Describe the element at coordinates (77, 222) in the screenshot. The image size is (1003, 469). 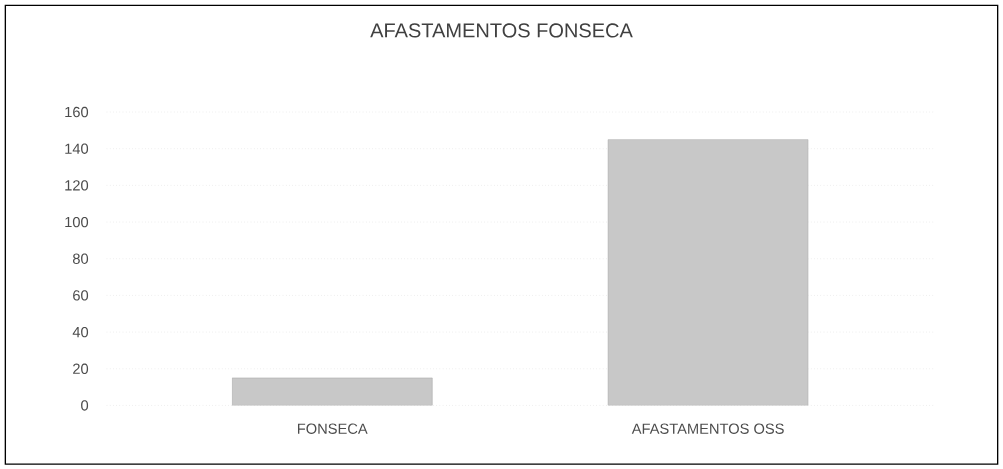
I see `y-tick-label: 100` at that location.